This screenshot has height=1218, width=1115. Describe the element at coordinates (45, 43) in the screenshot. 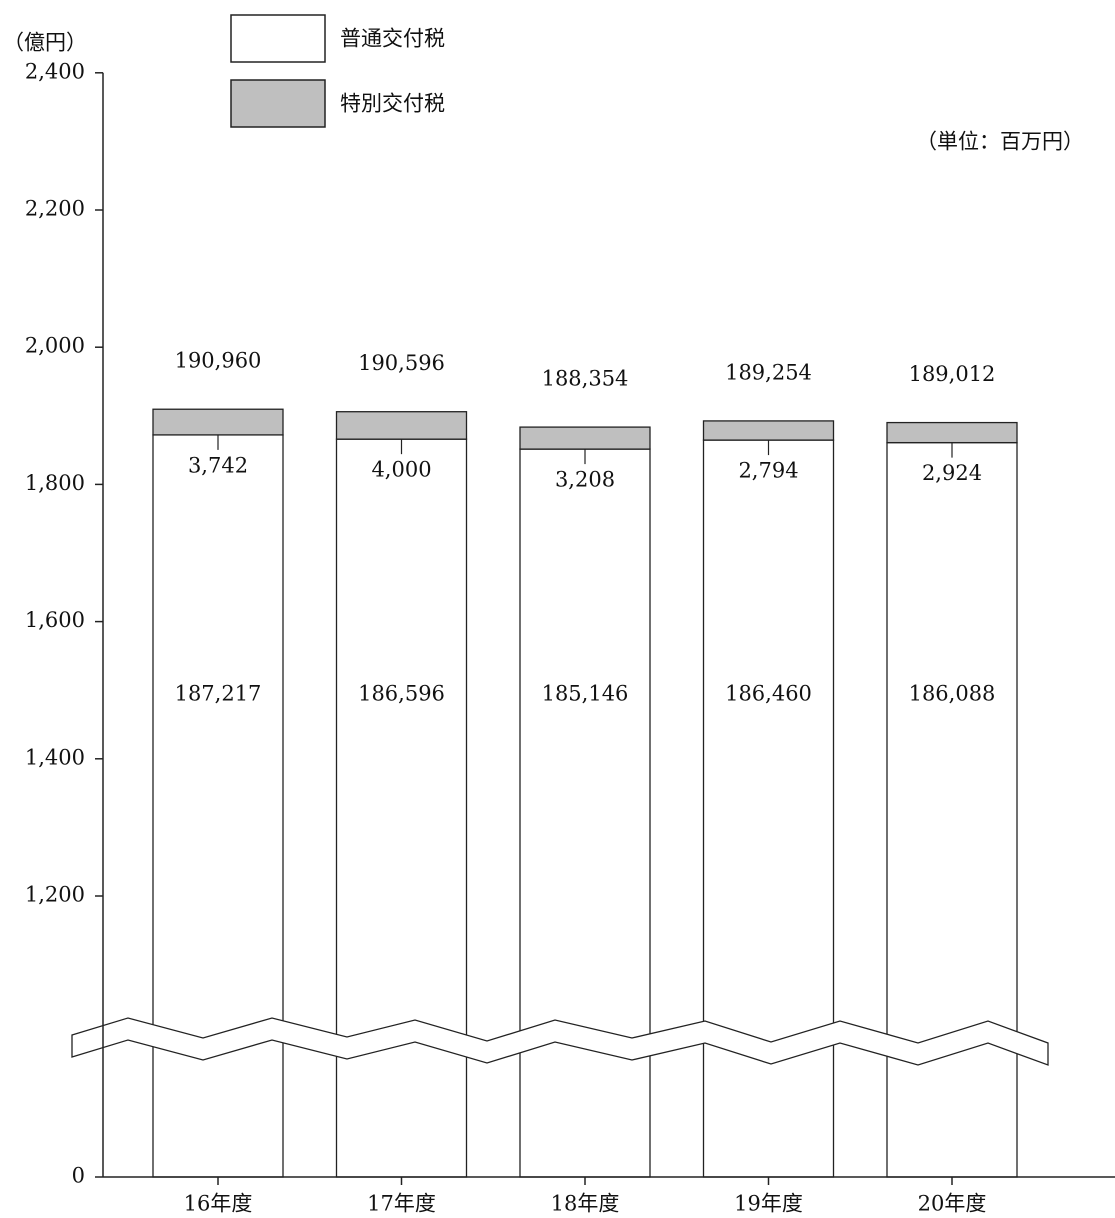

I see `y-axis-label: （億円）` at that location.